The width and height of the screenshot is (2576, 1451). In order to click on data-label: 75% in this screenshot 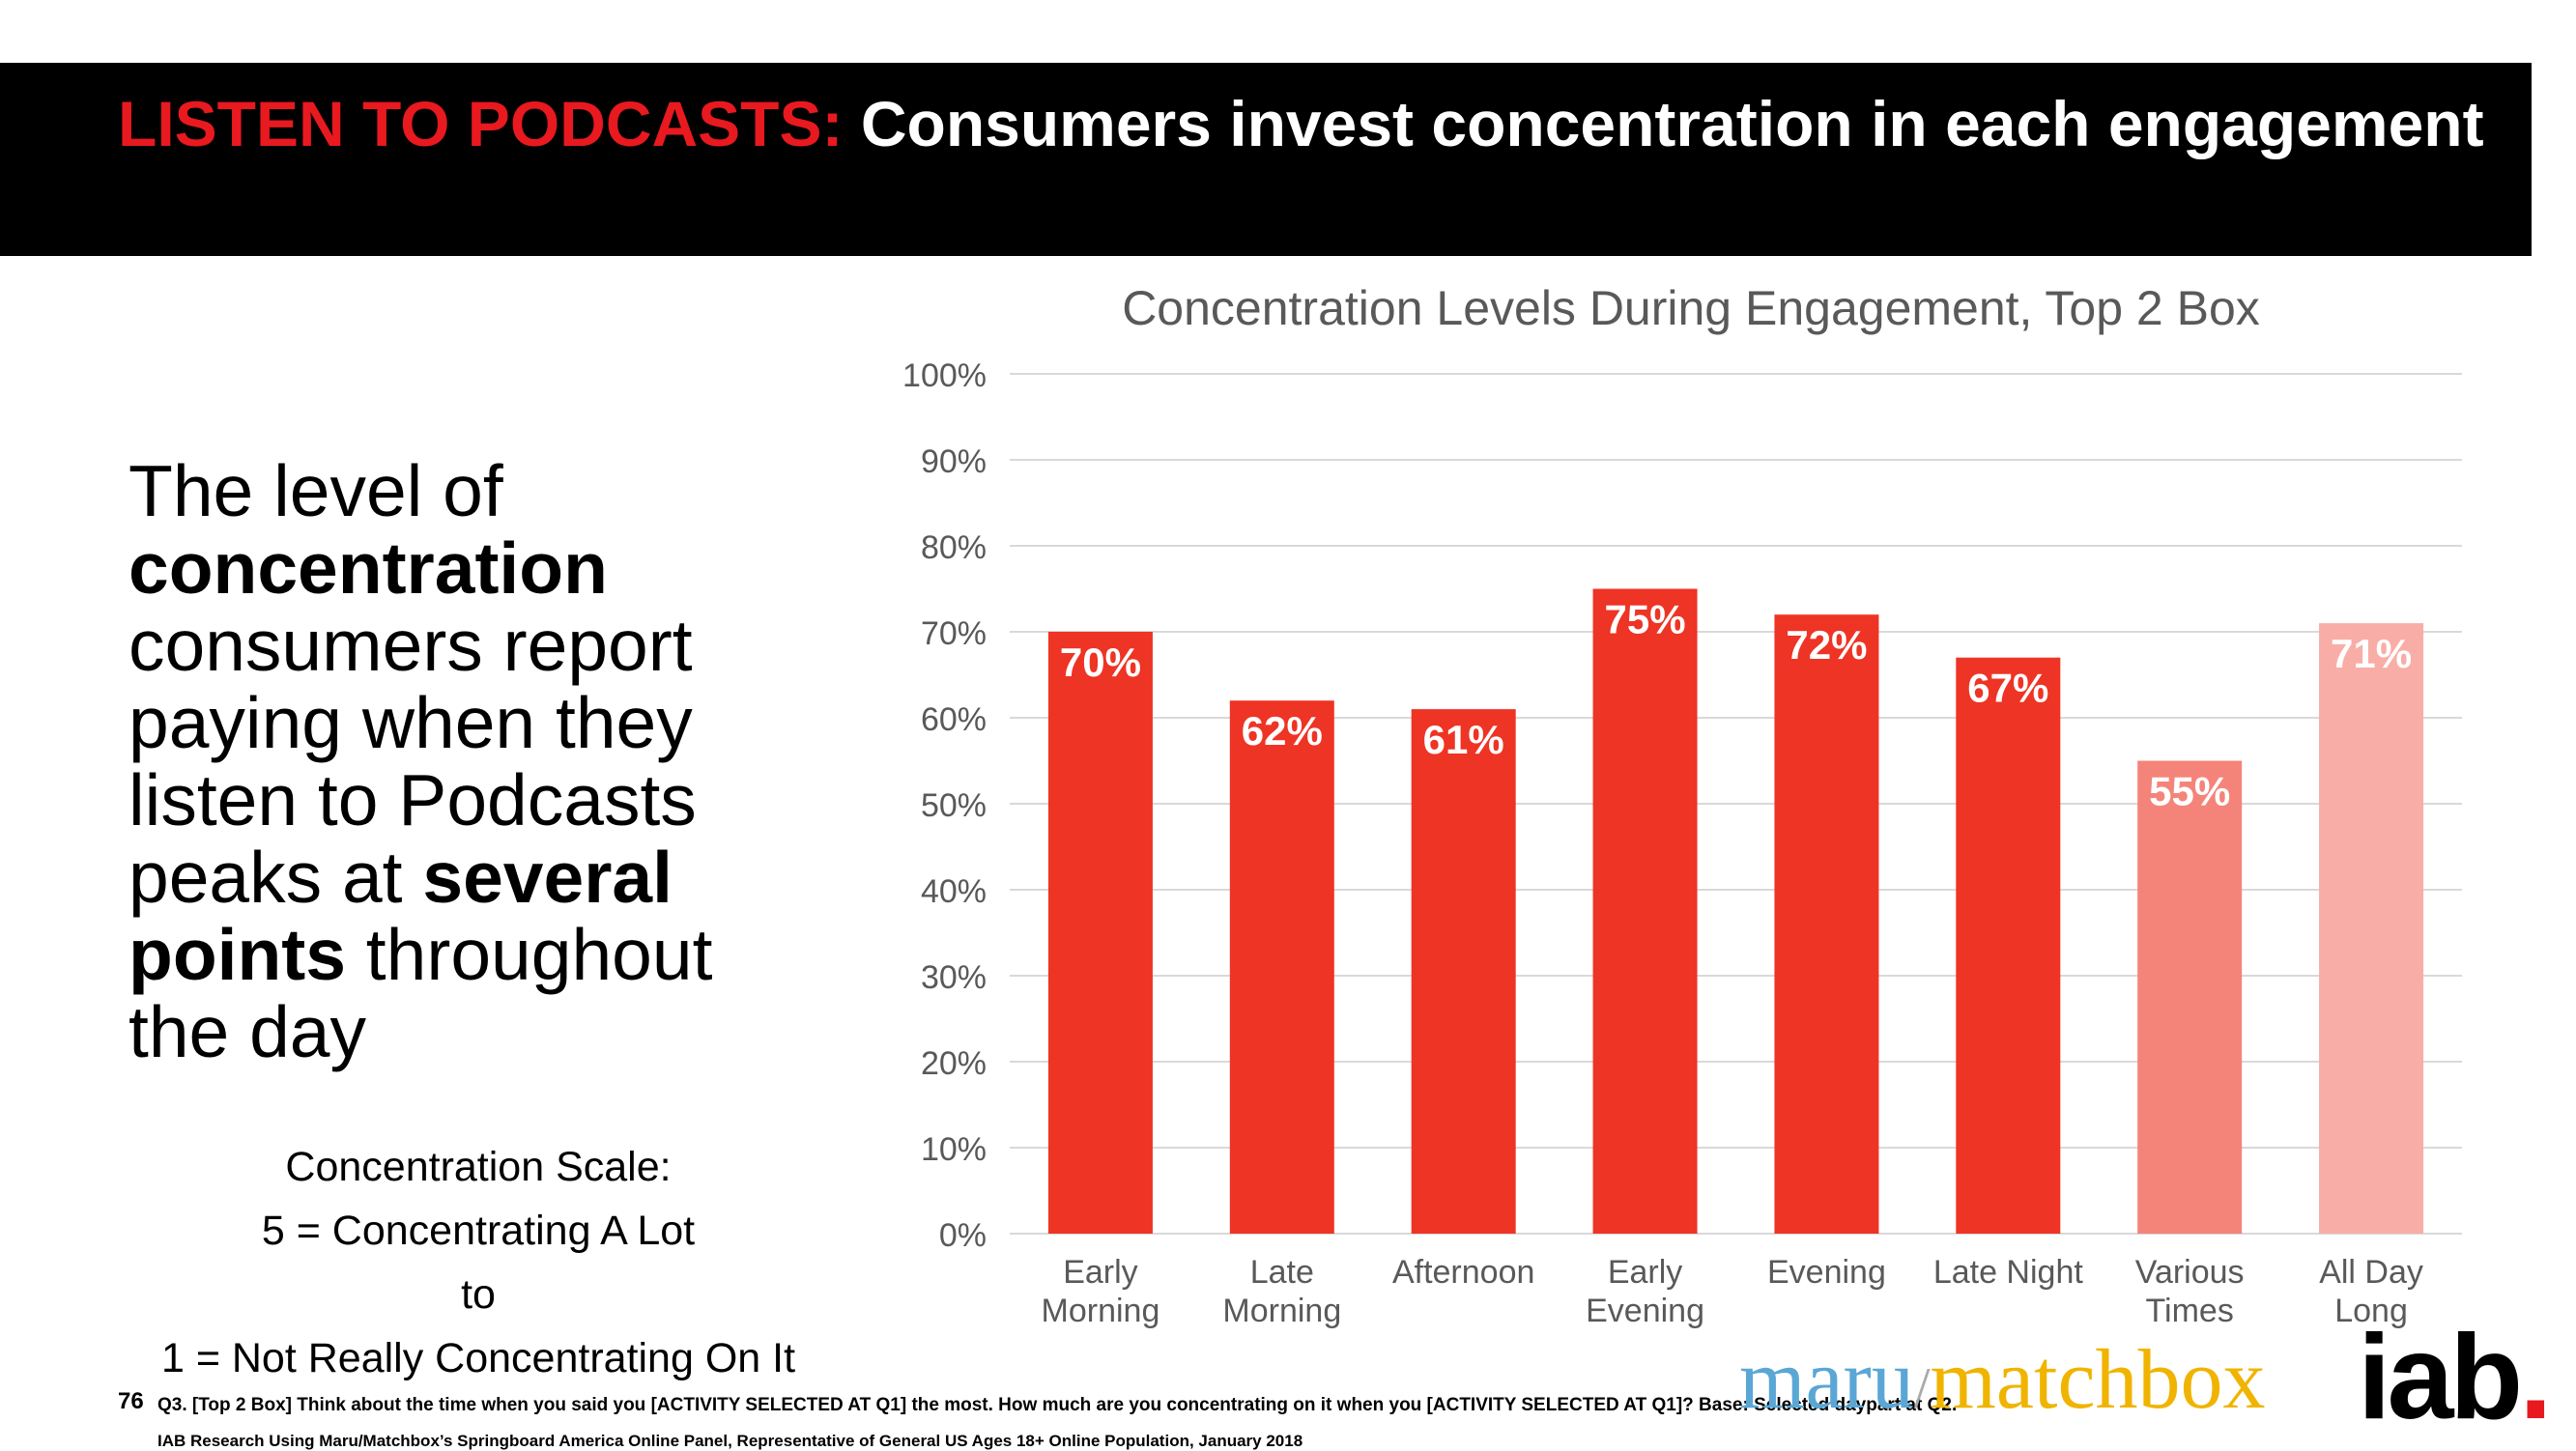, I will do `click(1646, 619)`.